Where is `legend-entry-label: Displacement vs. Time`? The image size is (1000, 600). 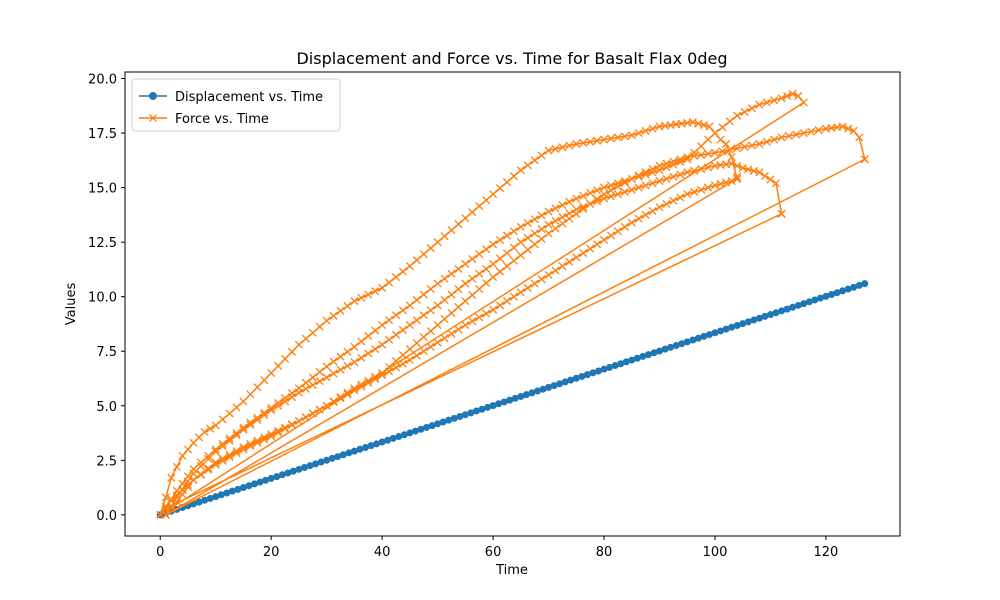 legend-entry-label: Displacement vs. Time is located at coordinates (249, 97).